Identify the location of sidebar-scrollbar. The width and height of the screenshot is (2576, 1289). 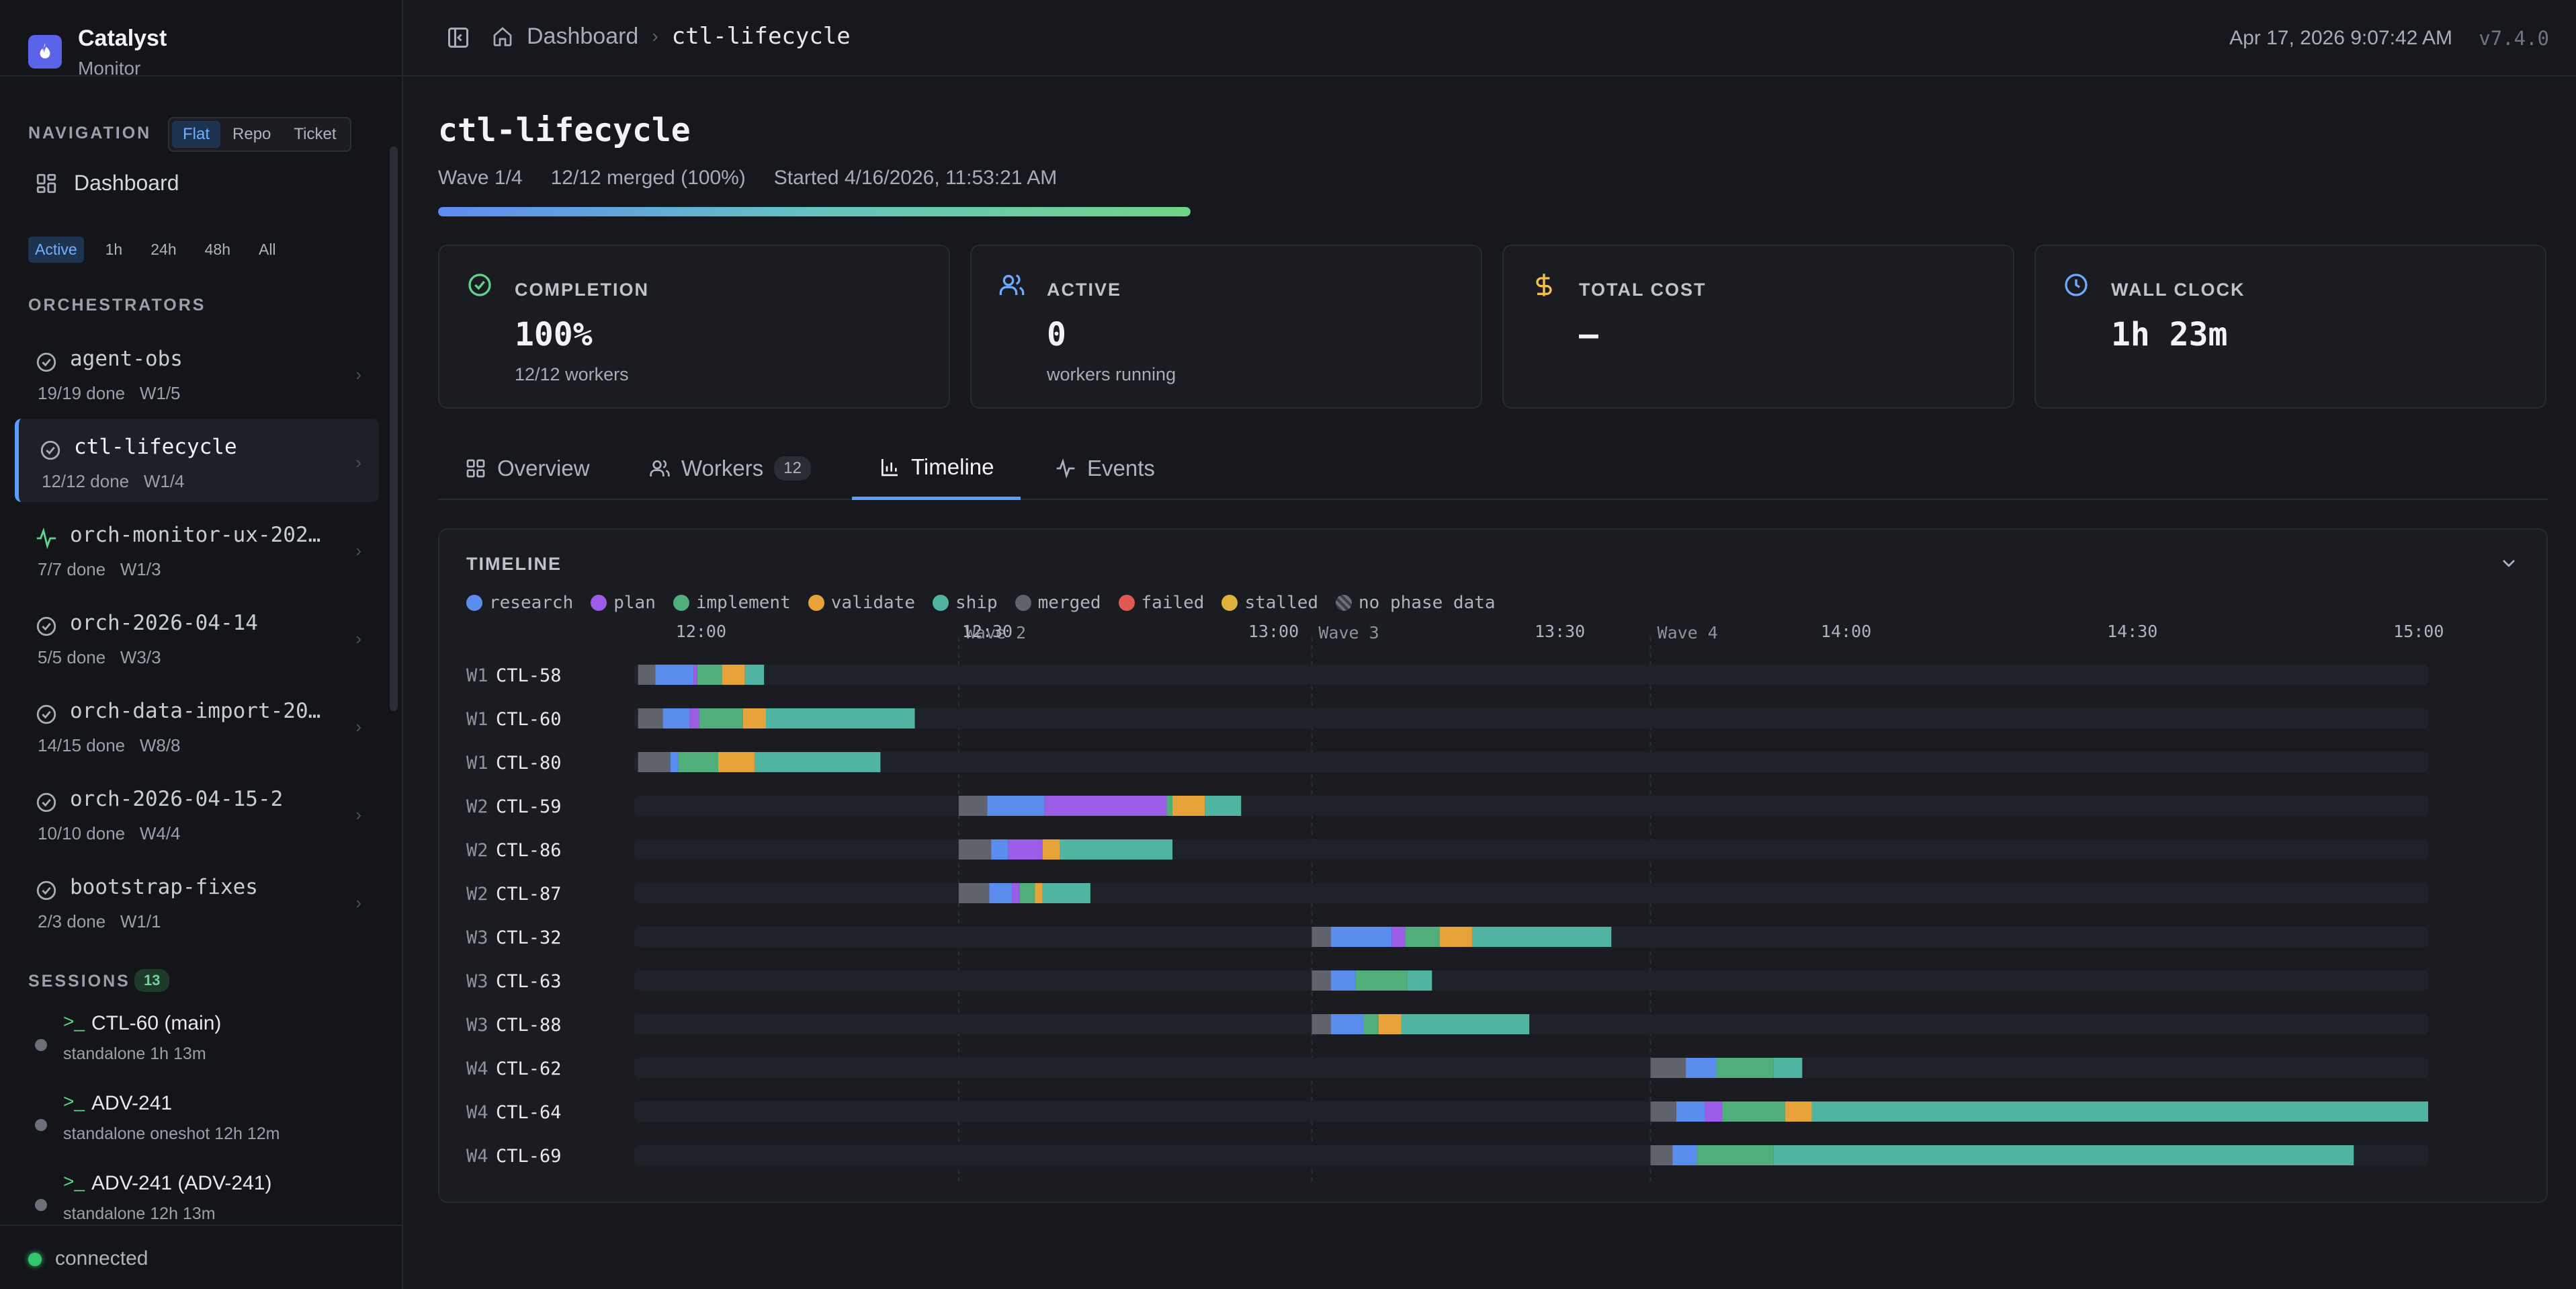
(394, 429).